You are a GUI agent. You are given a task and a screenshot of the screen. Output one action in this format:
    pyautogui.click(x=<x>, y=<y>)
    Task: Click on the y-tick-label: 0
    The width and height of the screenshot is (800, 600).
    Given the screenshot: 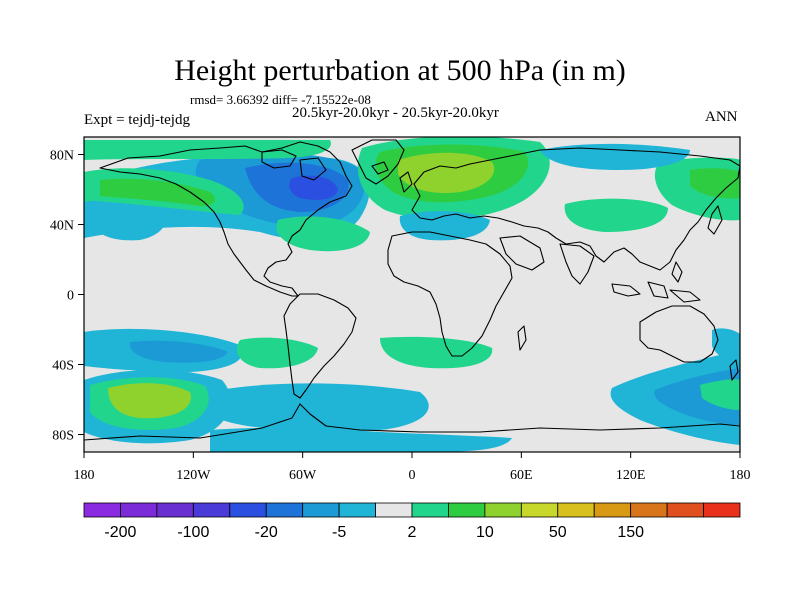 What is the action you would take?
    pyautogui.click(x=70, y=296)
    